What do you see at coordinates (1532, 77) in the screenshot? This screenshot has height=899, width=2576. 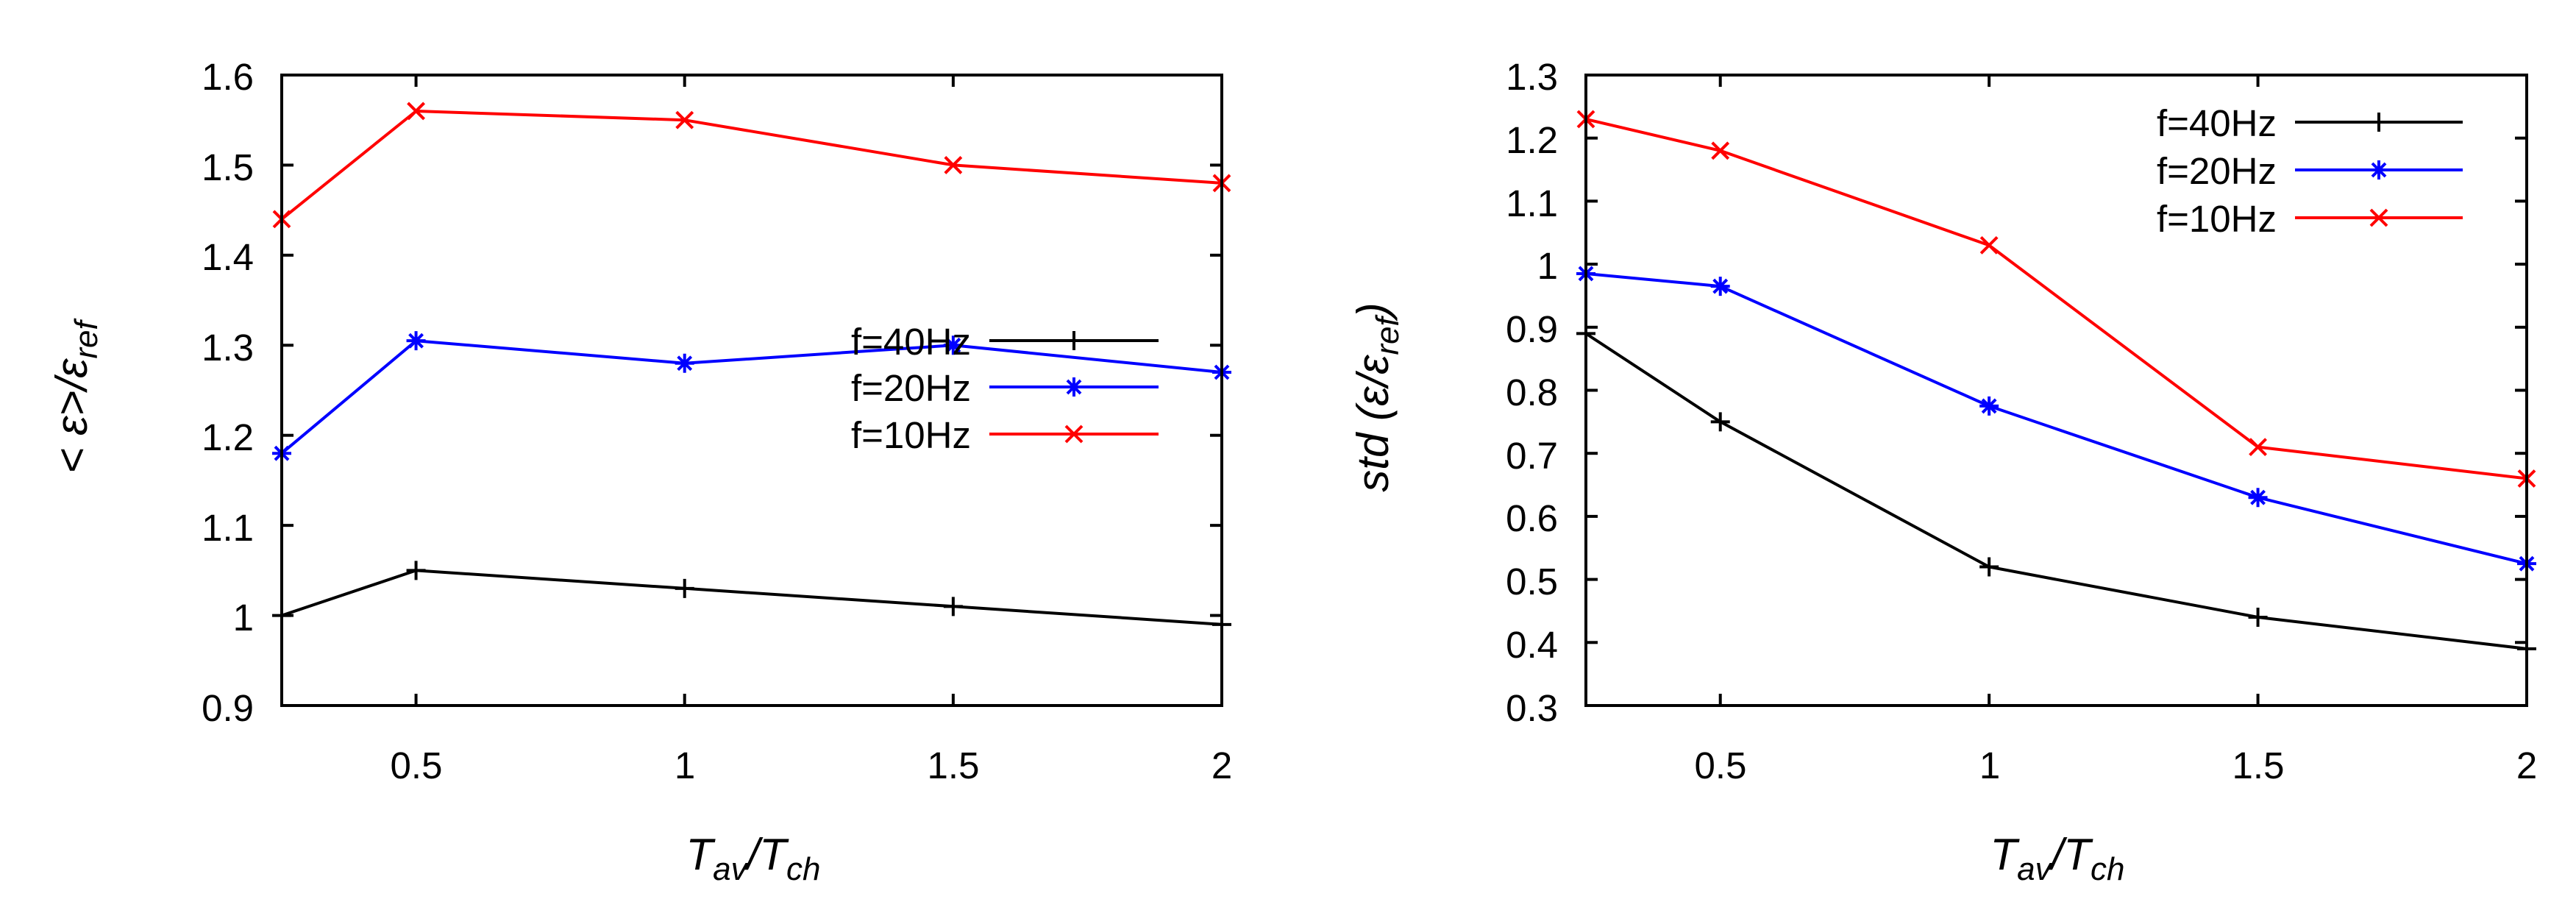 I see `right-ytick-label: 1.3` at bounding box center [1532, 77].